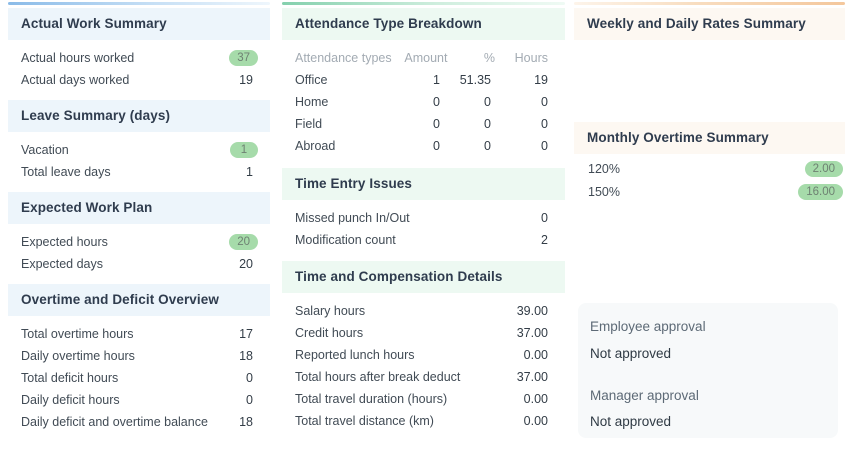 Image resolution: width=850 pixels, height=454 pixels. What do you see at coordinates (423, 146) in the screenshot?
I see `attendance-table-row-abroad: Abroad 0 0 0` at bounding box center [423, 146].